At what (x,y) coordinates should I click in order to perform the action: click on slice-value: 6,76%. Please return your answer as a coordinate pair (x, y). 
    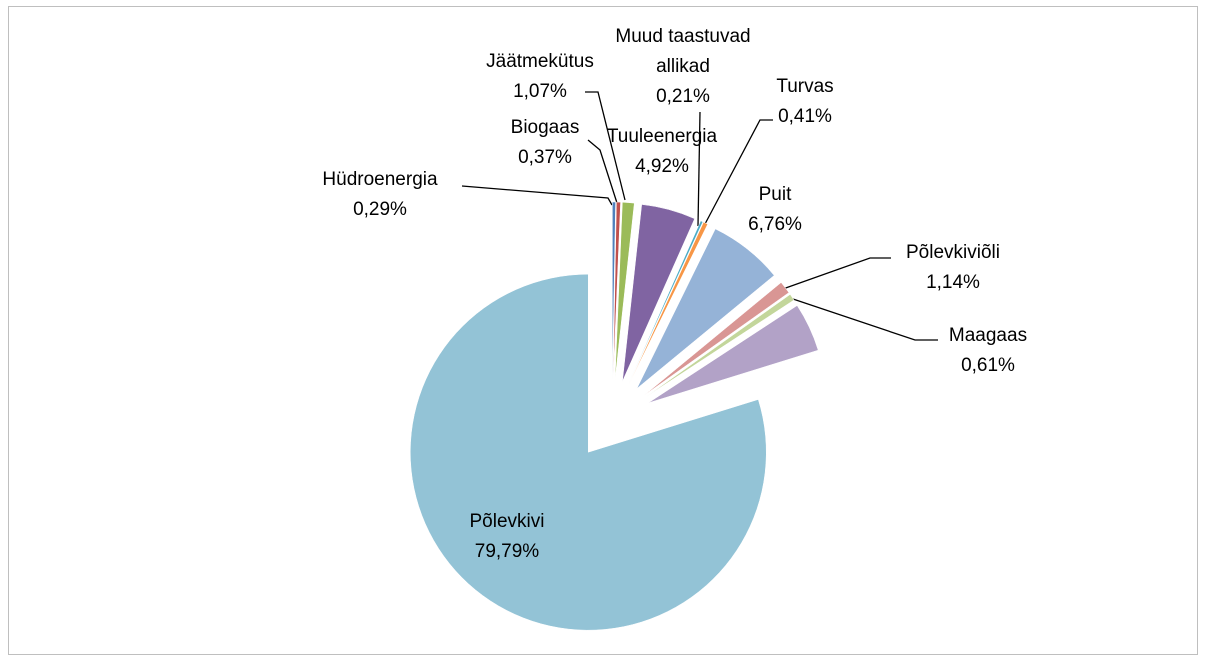
    Looking at the image, I should click on (775, 224).